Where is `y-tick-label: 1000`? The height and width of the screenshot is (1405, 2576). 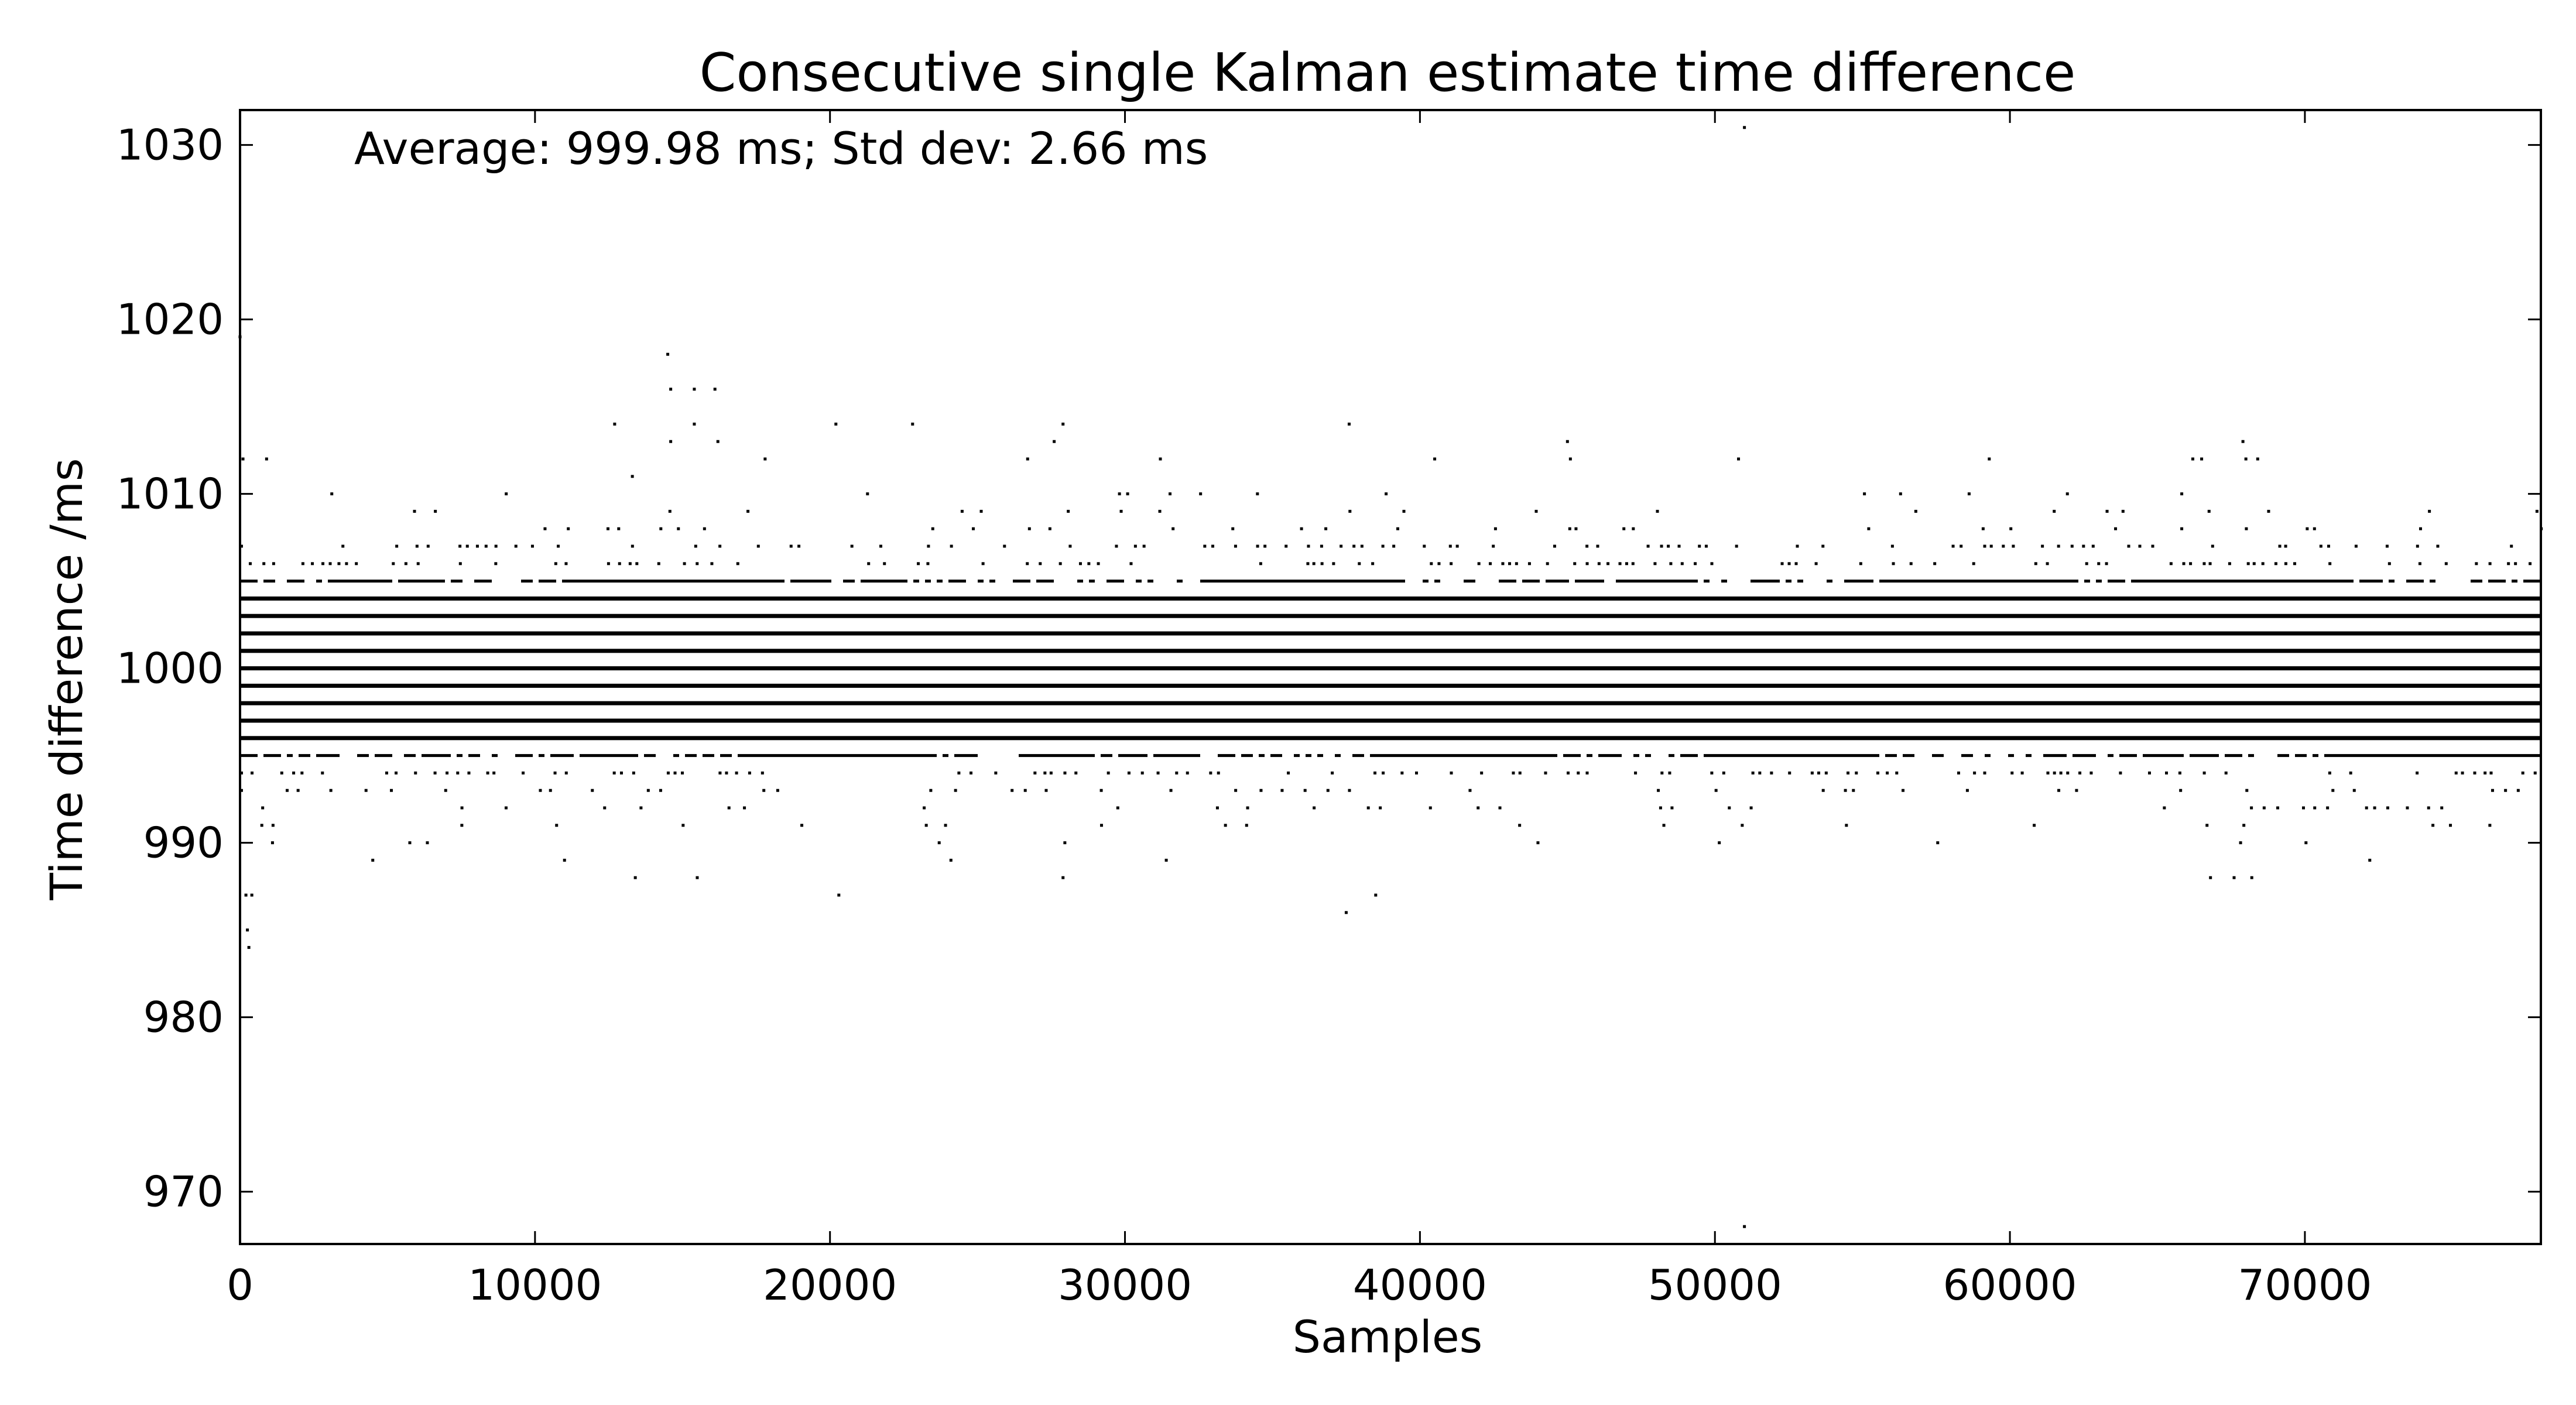 y-tick-label: 1000 is located at coordinates (170, 668).